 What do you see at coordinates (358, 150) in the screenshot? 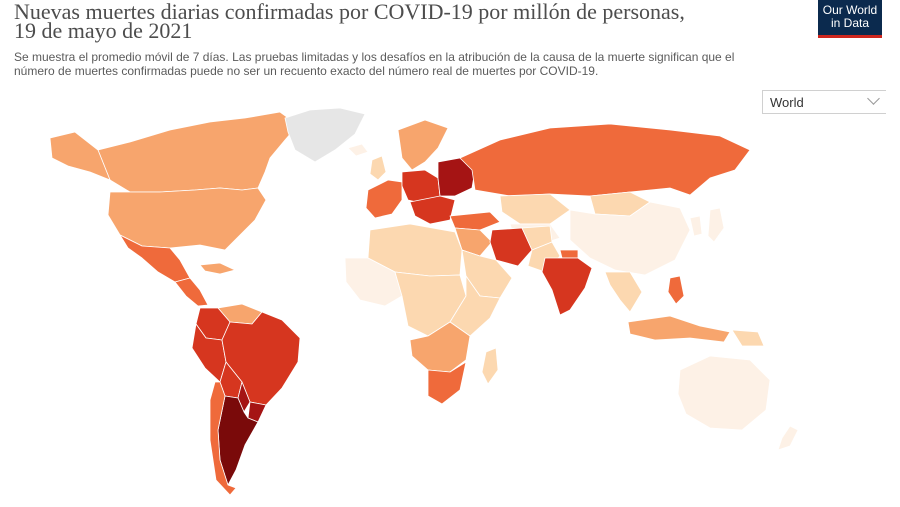
I see `region-iceland` at bounding box center [358, 150].